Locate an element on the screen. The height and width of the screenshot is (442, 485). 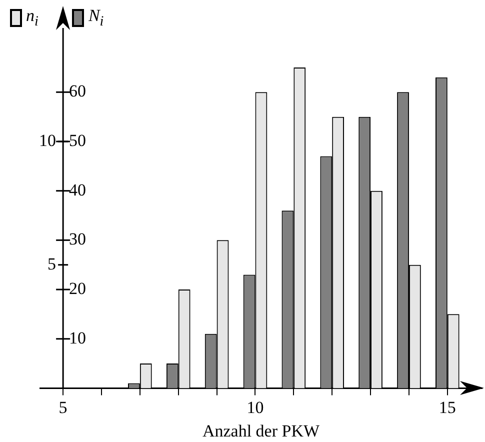
x-tick-label: 5 is located at coordinates (63, 407).